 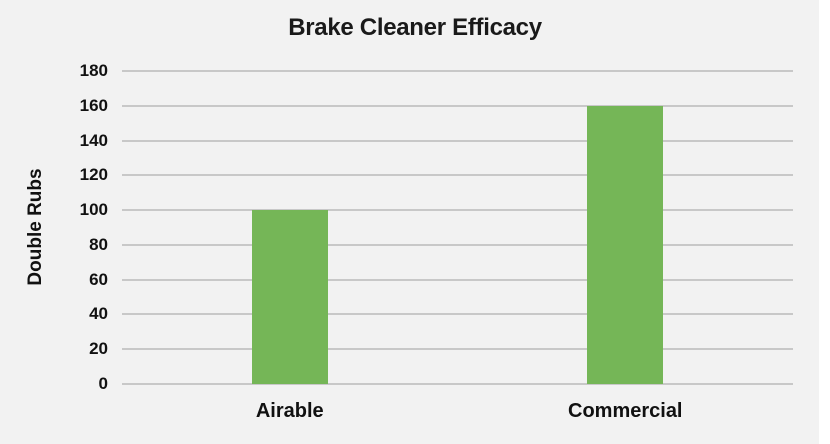 What do you see at coordinates (93, 140) in the screenshot?
I see `y-tick-label: 140` at bounding box center [93, 140].